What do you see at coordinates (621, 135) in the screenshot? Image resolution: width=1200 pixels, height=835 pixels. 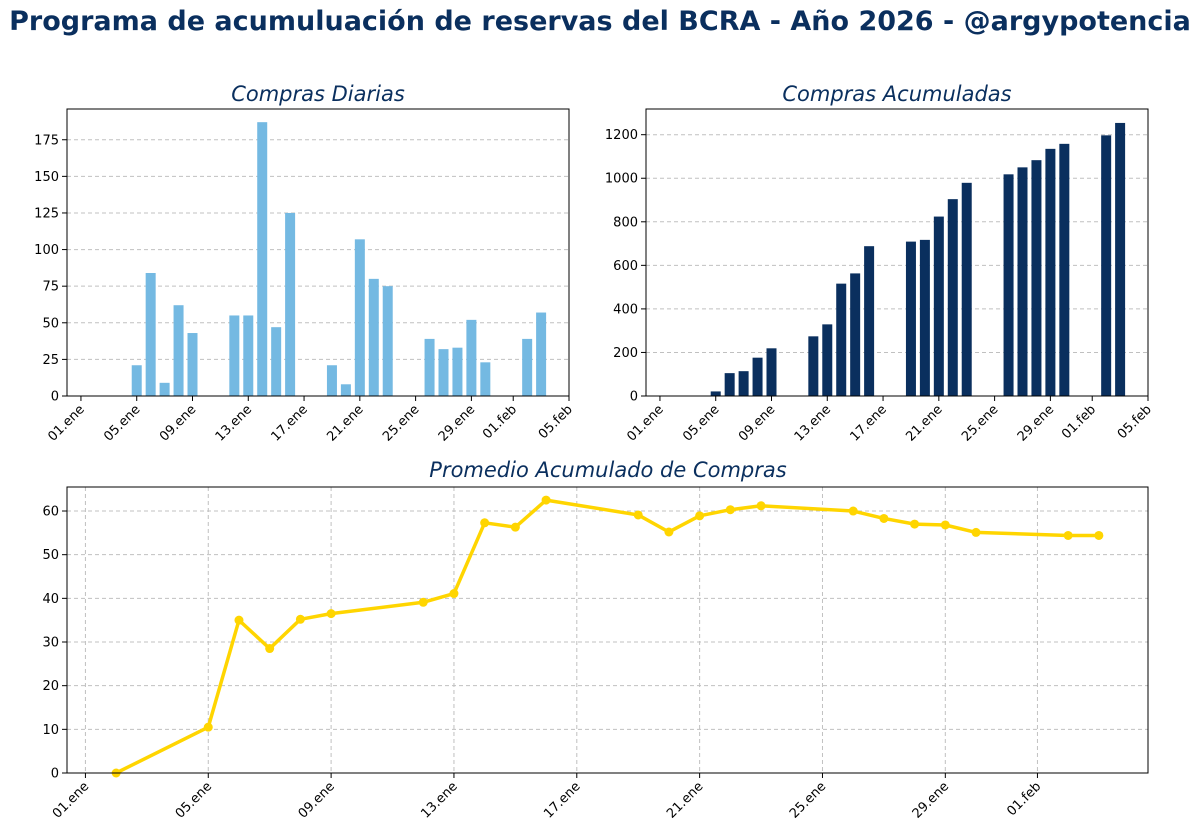 I see `y-tick-label: 1200` at bounding box center [621, 135].